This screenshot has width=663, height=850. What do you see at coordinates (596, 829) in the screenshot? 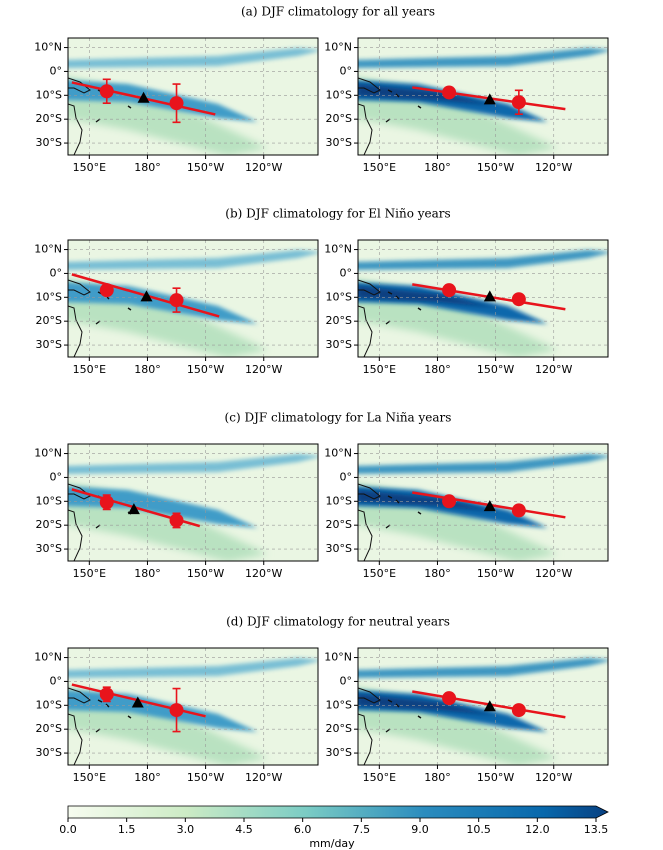
I see `colorbar-tick-label: 13.5` at bounding box center [596, 829].